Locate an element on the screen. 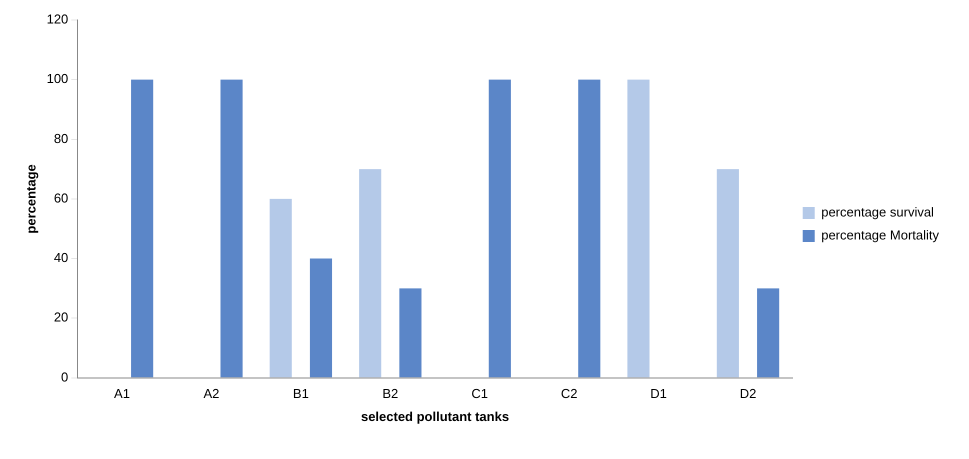  y-tick-label: 20 is located at coordinates (61, 317).